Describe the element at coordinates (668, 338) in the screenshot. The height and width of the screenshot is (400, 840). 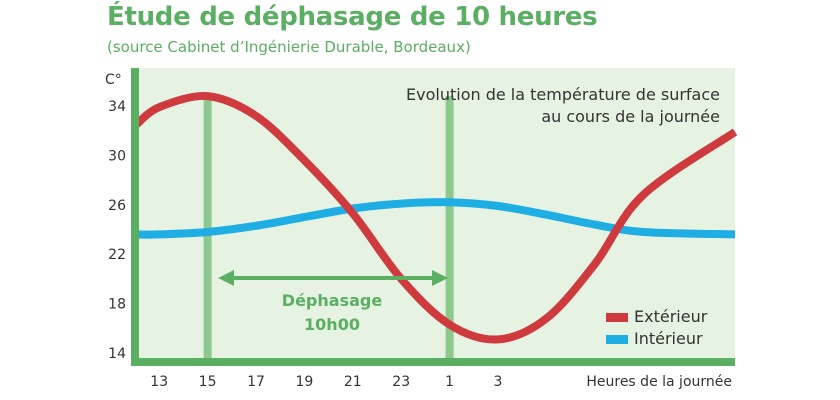
I see `legend-label-interieur: Intérieur` at that location.